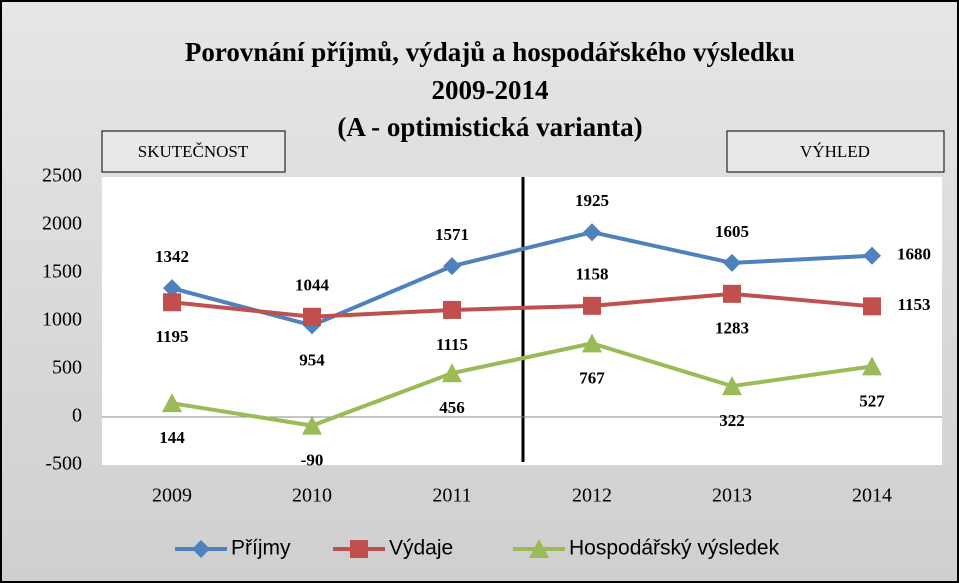 The height and width of the screenshot is (583, 959). I want to click on data-label: 767, so click(592, 377).